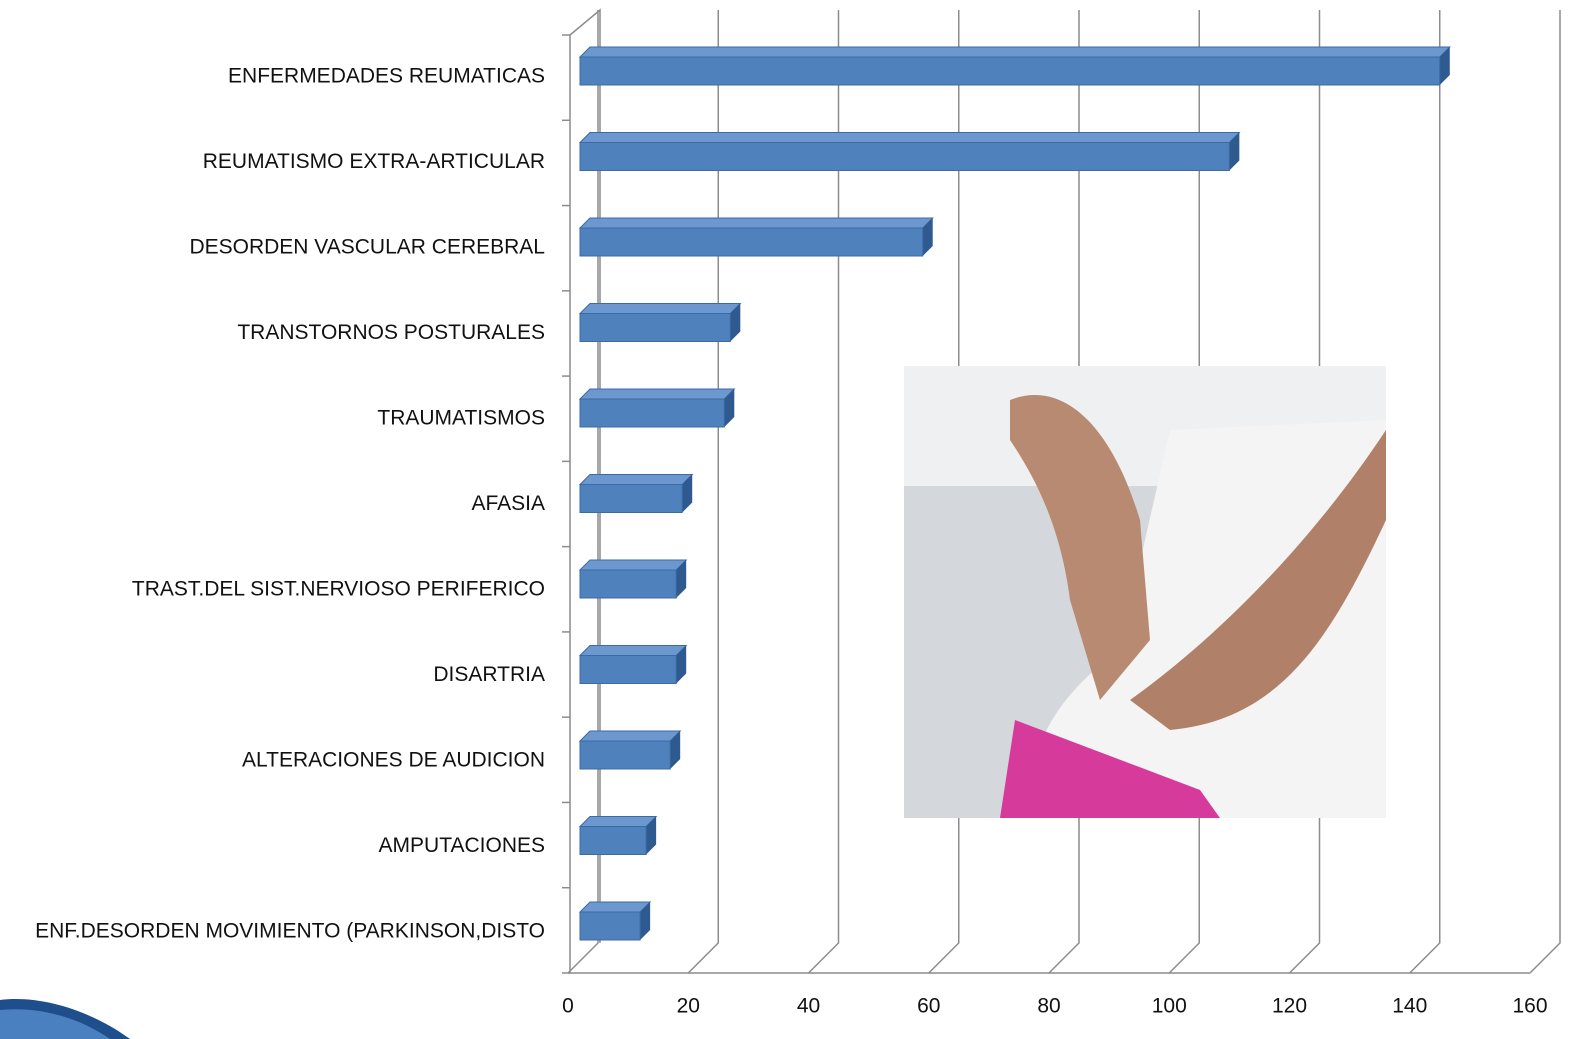 Image resolution: width=1593 pixels, height=1039 pixels. Describe the element at coordinates (508, 503) in the screenshot. I see `y-tick-label: AFASIA` at that location.